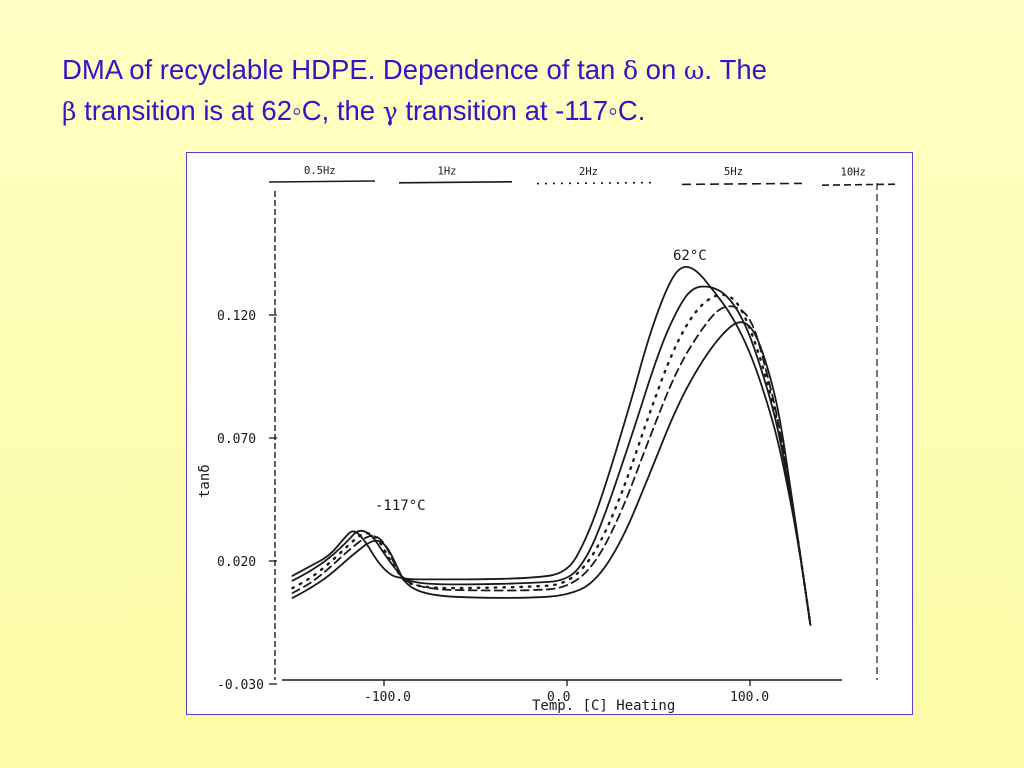  Describe the element at coordinates (387, 697) in the screenshot. I see `x-tick-label: -100.0` at that location.